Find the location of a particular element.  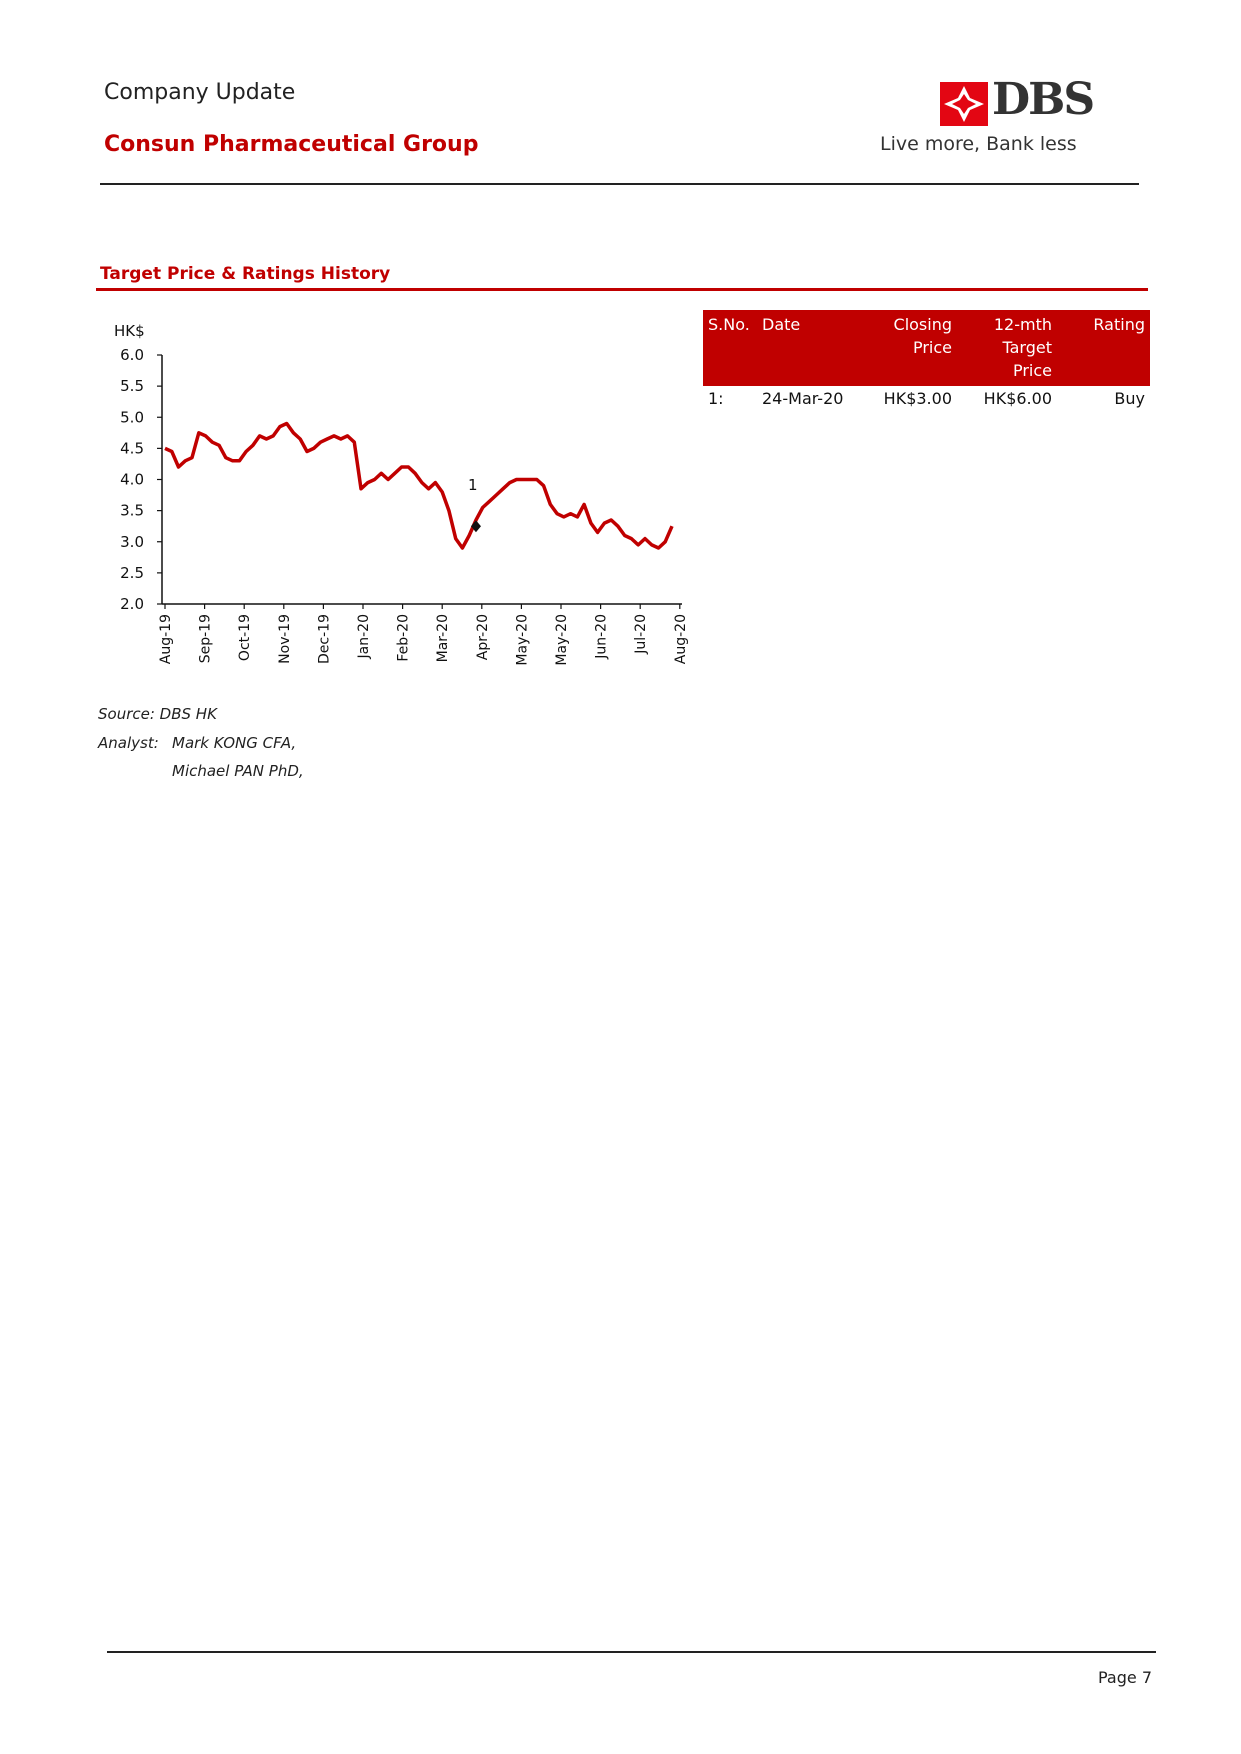

dbs-logo: DBS Live more, Bank less is located at coordinates (987, 117).